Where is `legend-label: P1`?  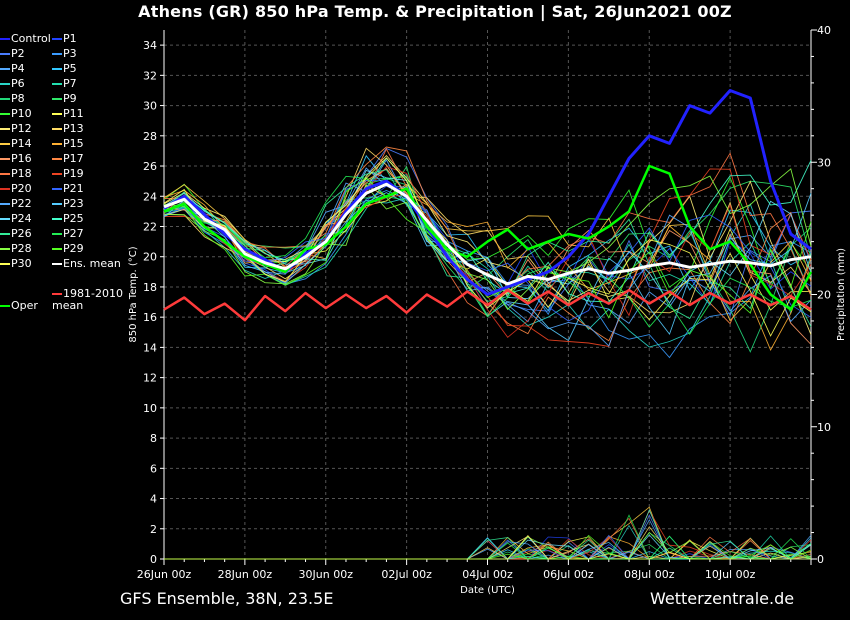 legend-label: P1 is located at coordinates (70, 38).